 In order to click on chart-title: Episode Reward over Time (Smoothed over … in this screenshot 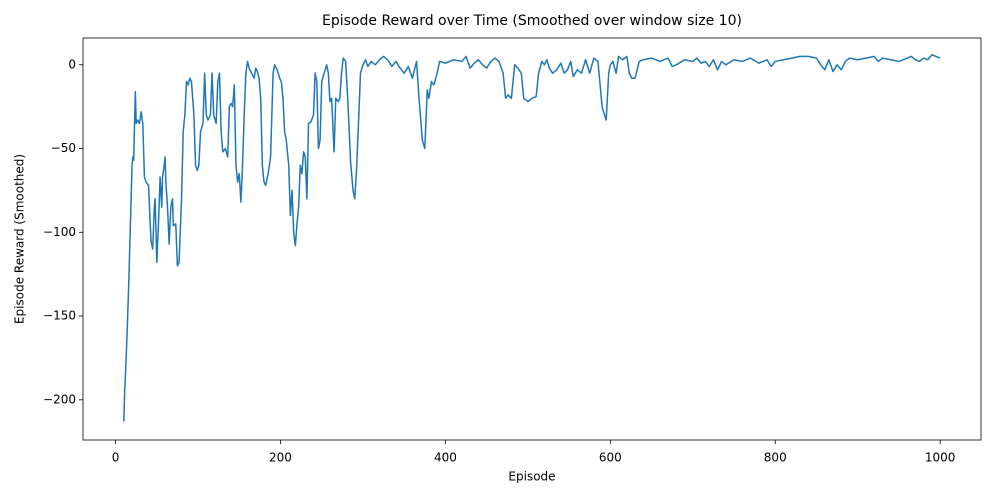, I will do `click(532, 21)`.